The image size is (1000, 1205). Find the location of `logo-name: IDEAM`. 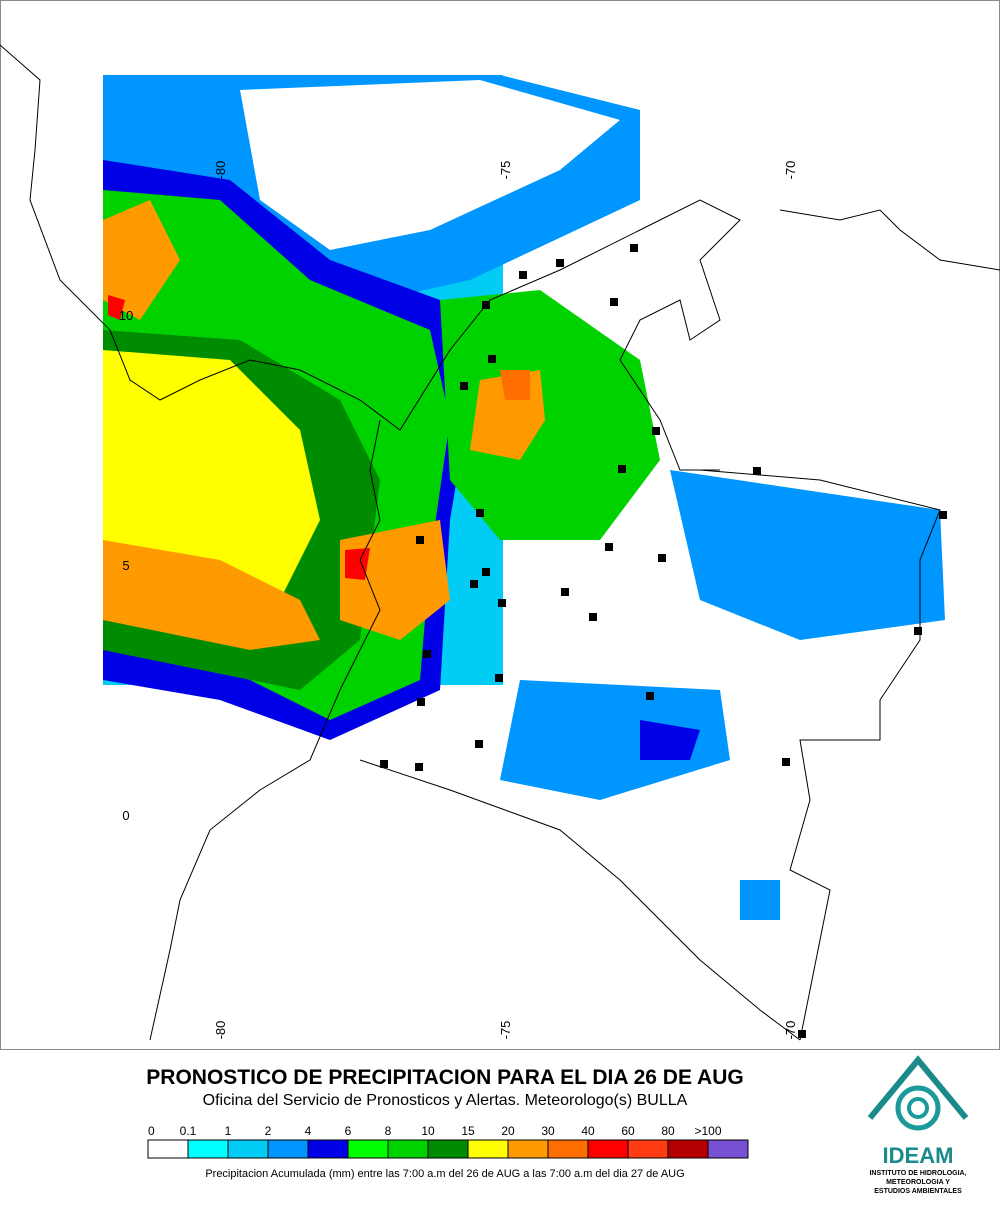

logo-name: IDEAM is located at coordinates (918, 1155).